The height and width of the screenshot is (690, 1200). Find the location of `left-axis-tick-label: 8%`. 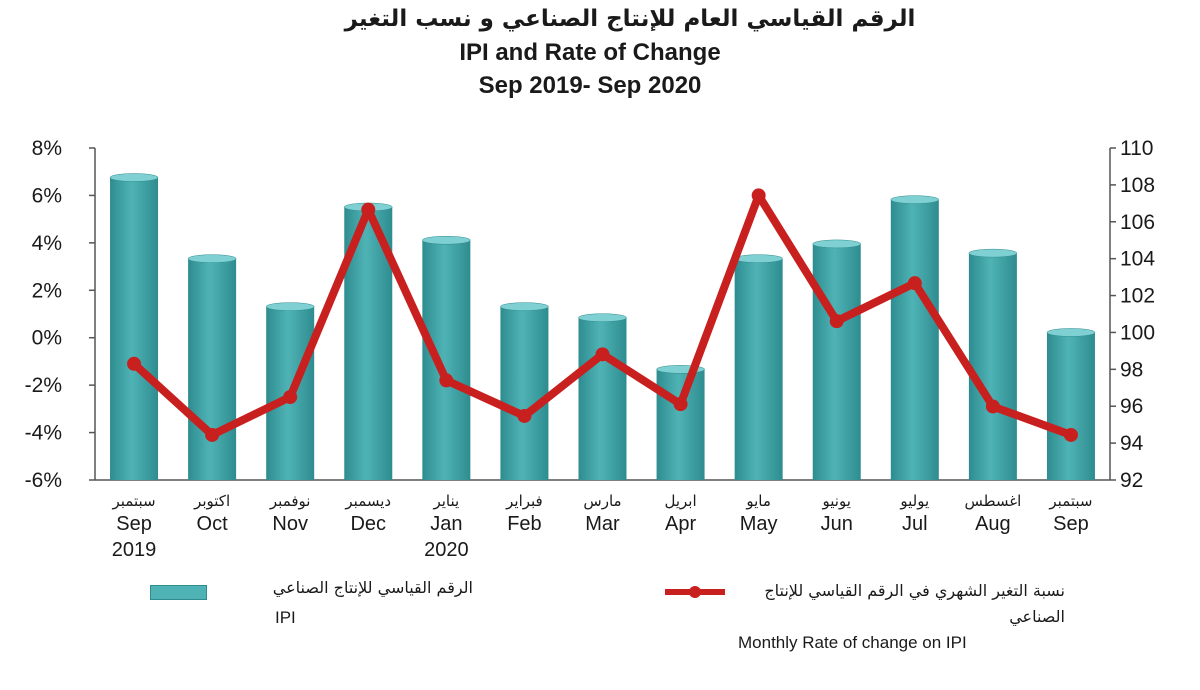

left-axis-tick-label: 8% is located at coordinates (47, 148).